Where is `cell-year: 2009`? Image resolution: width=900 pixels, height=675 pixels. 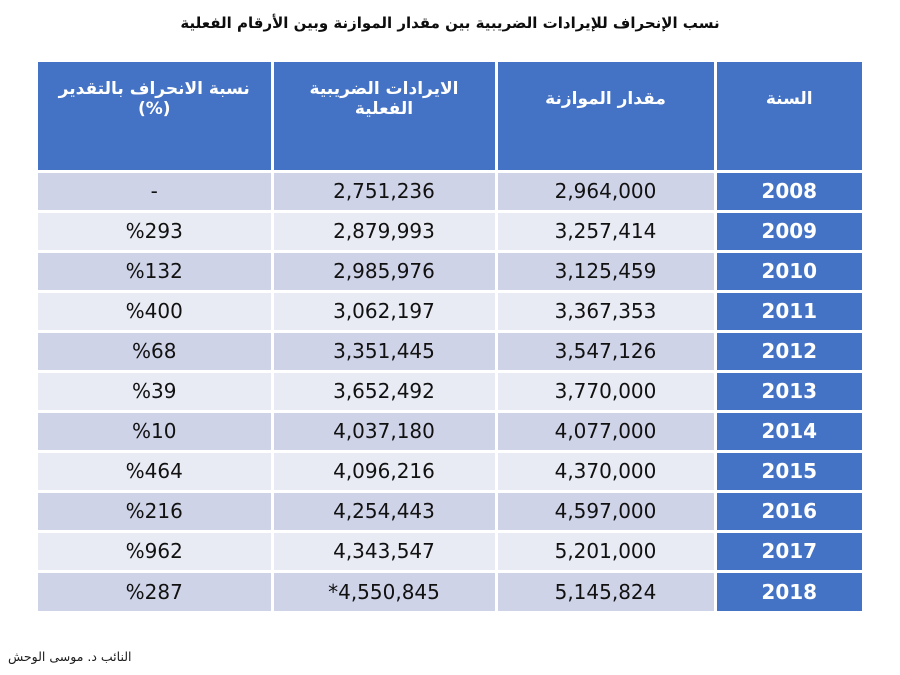 cell-year: 2009 is located at coordinates (787, 231).